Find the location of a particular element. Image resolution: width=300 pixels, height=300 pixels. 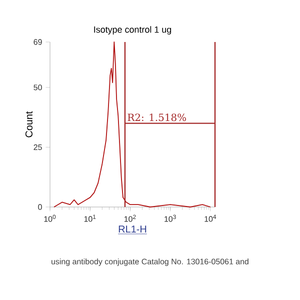

annotation: R2: 1.518% is located at coordinates (157, 118).